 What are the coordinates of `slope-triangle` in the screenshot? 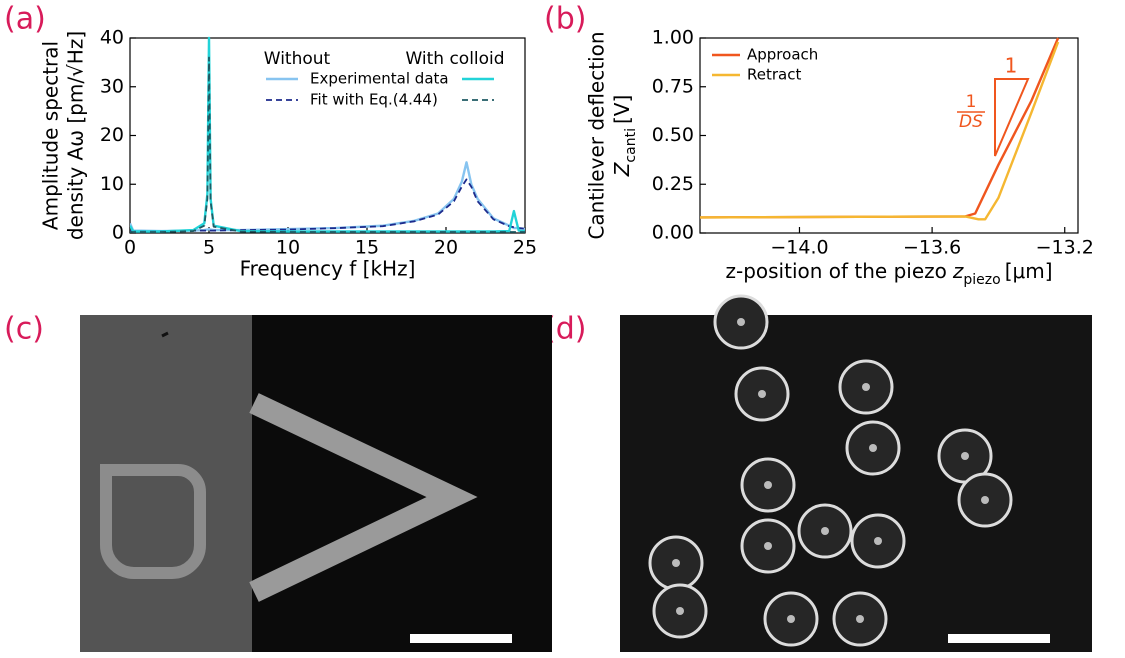 It's located at (1012, 117).